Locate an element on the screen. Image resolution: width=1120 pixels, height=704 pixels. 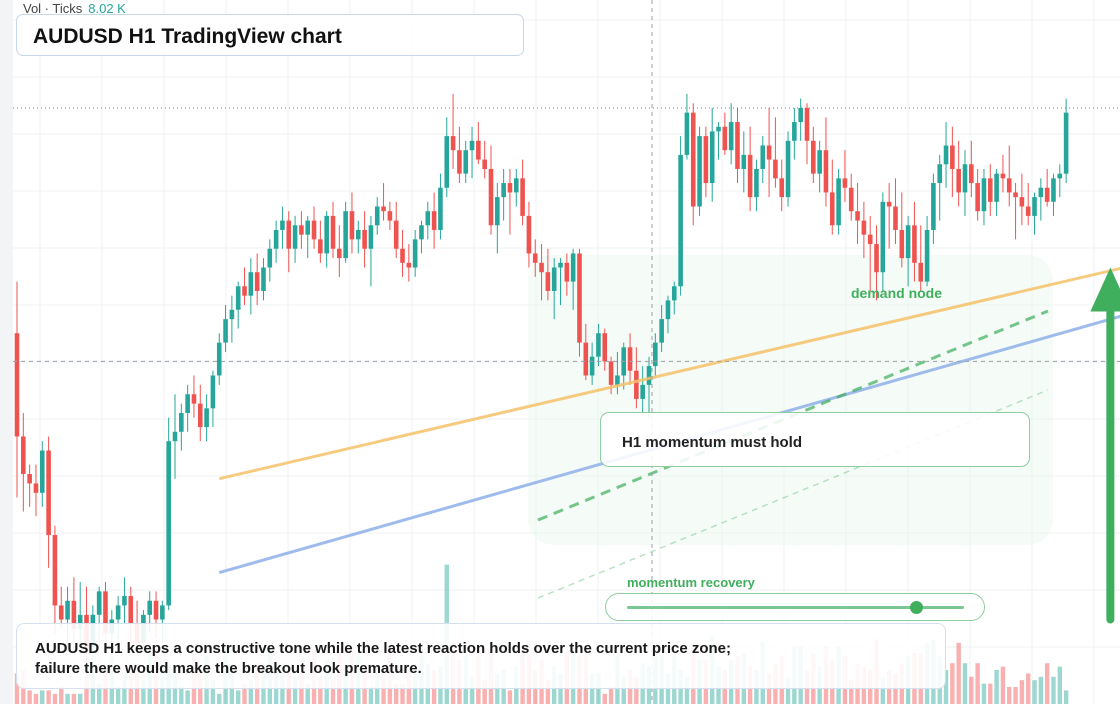
slider-track is located at coordinates (795, 607).